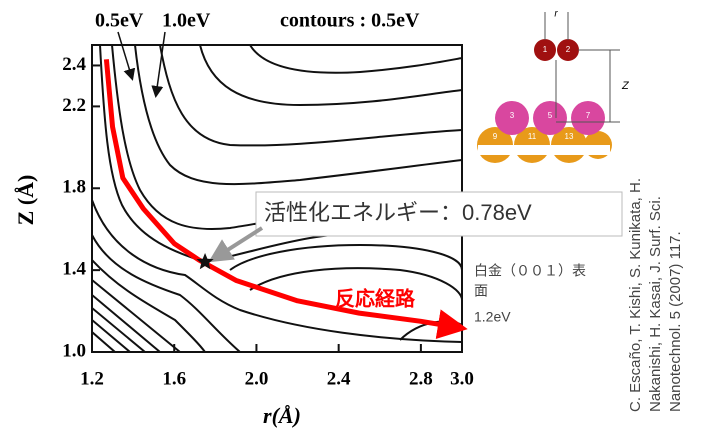  I want to click on diagram: r Z 1 2 3 5 7 9 11 13, so click(553, 86).